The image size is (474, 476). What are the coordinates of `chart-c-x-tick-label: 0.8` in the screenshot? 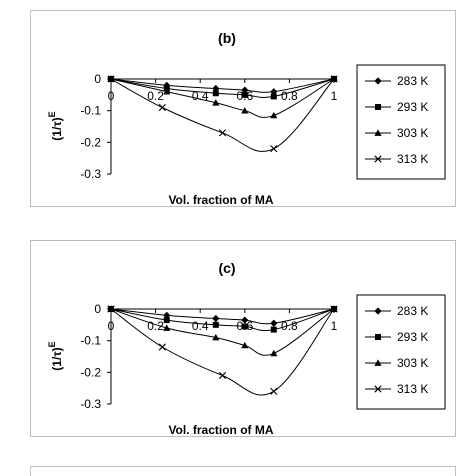 It's located at (289, 326).